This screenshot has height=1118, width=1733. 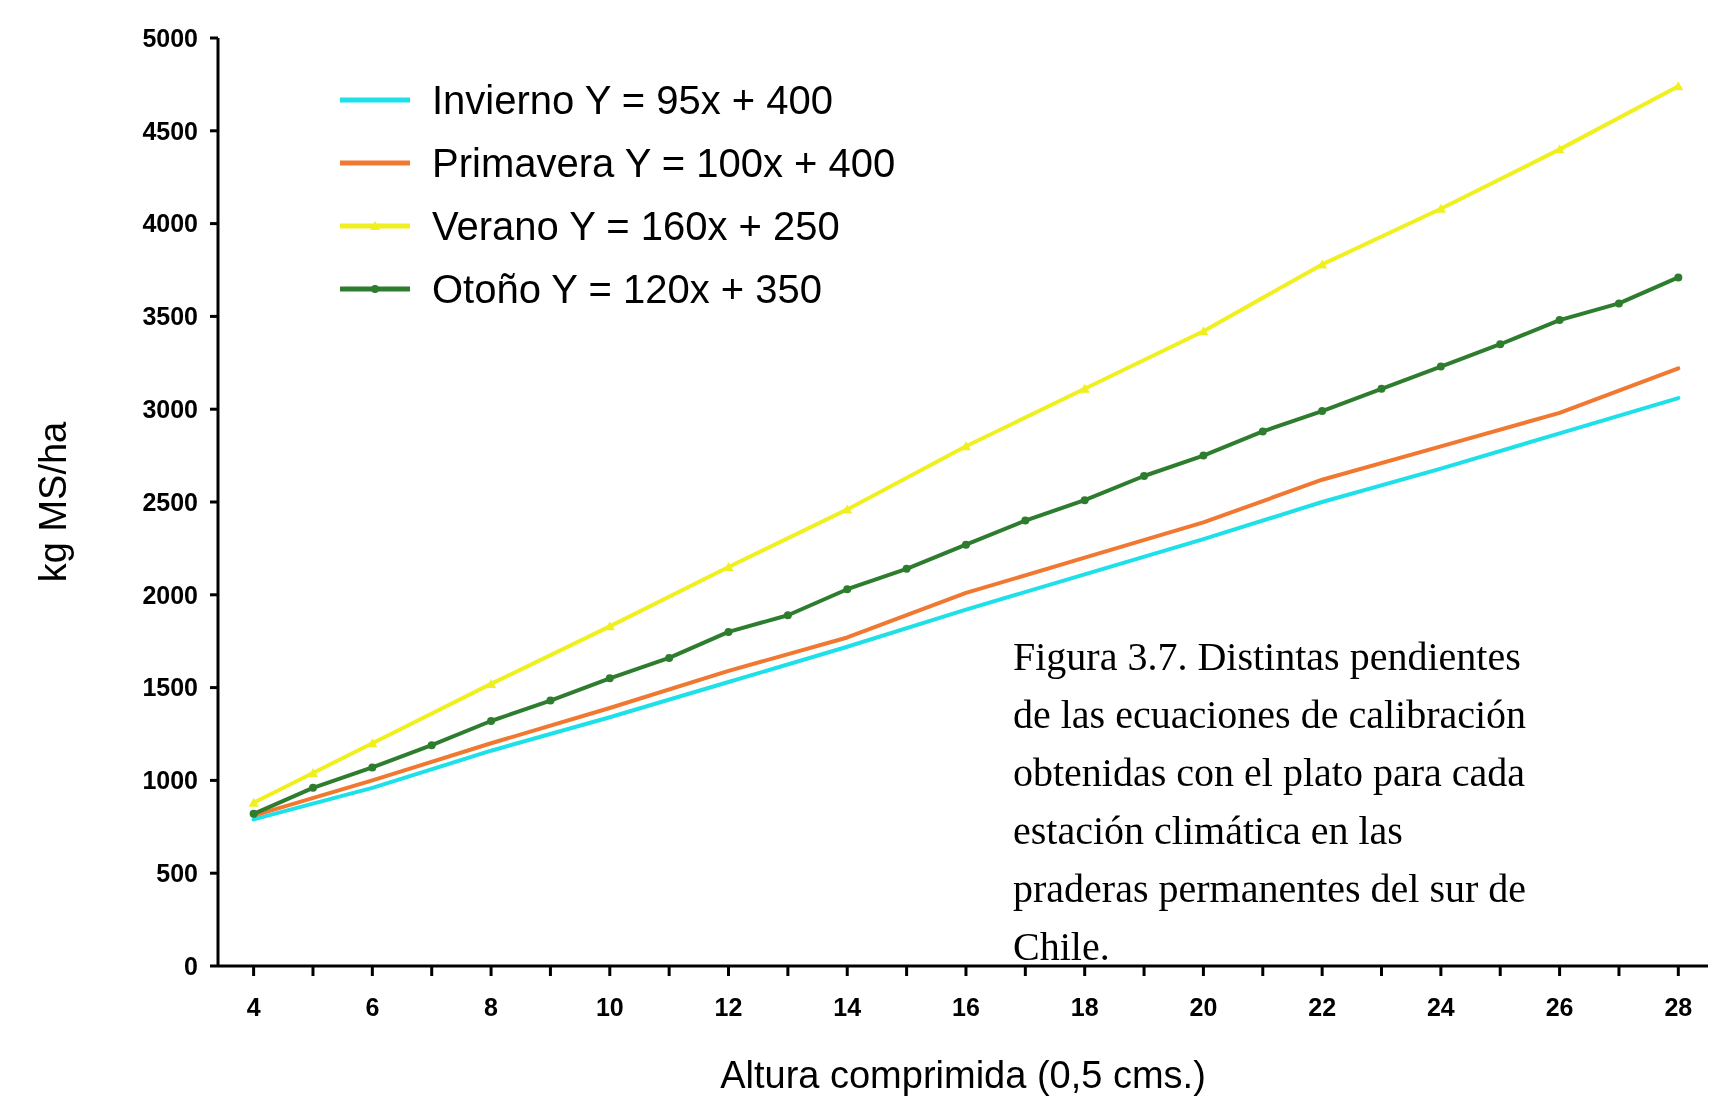 I want to click on y-axis-title: kg MS/ha, so click(x=53, y=501).